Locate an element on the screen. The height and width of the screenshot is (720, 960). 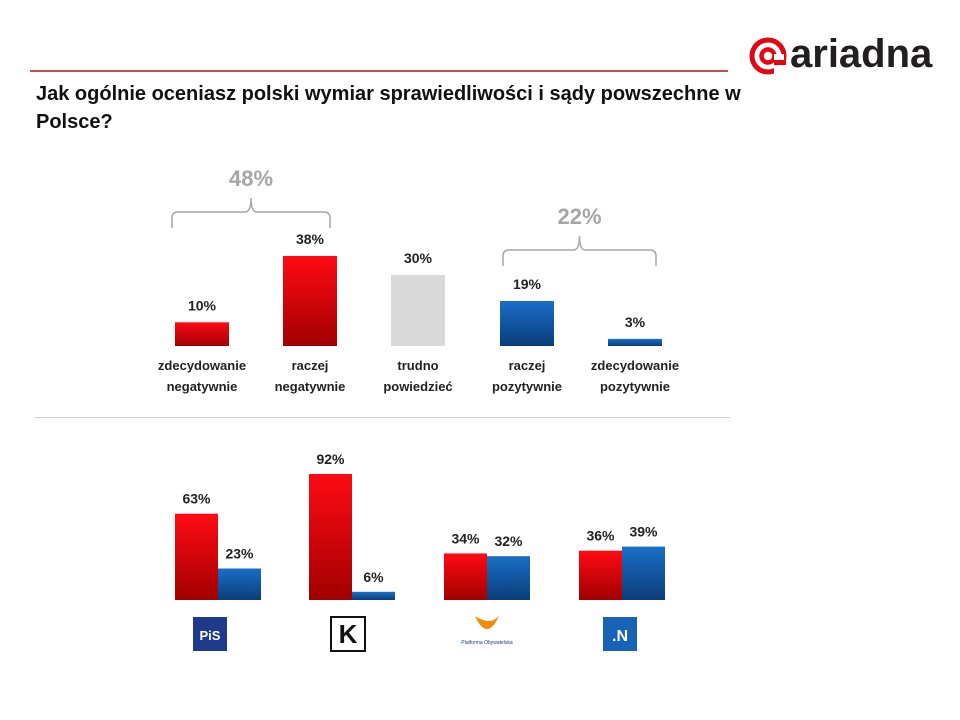
value-label-overall-0: 10% is located at coordinates (202, 305).